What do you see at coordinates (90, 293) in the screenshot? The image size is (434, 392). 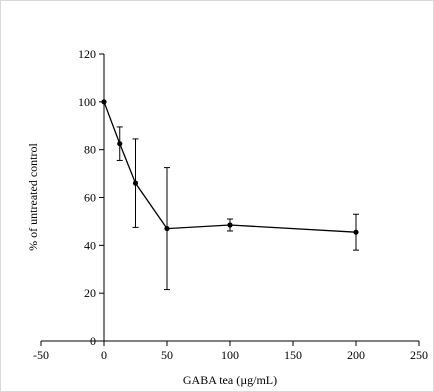 I see `y-tick-label: 20` at bounding box center [90, 293].